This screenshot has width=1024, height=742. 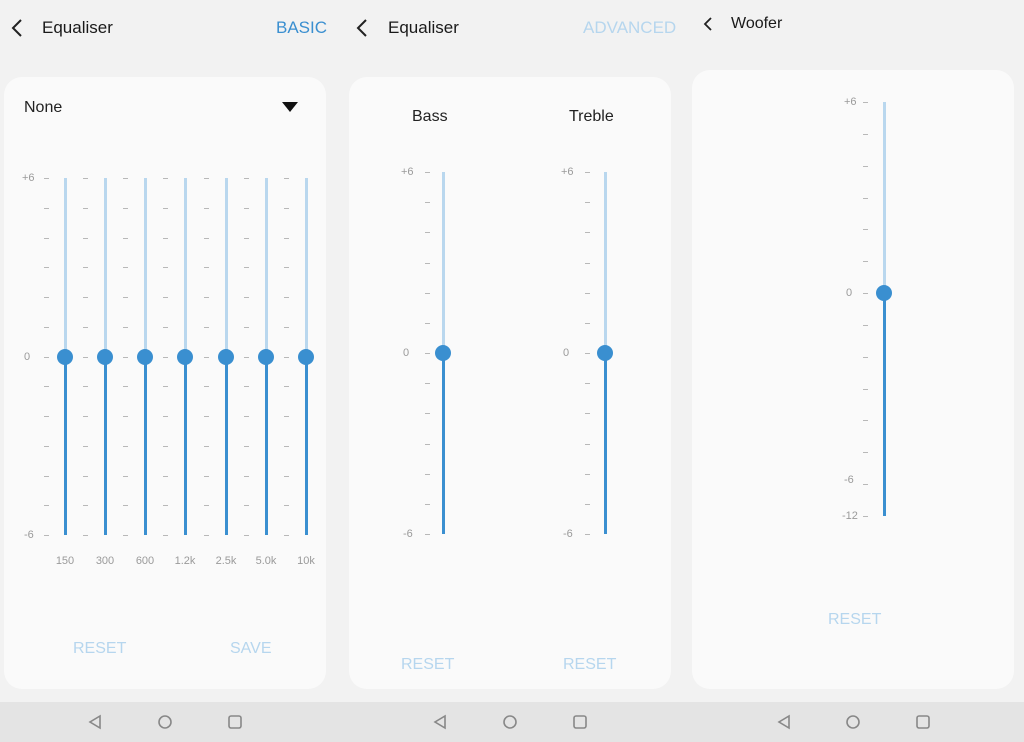 I want to click on treble-slider-knob, so click(x=605, y=353).